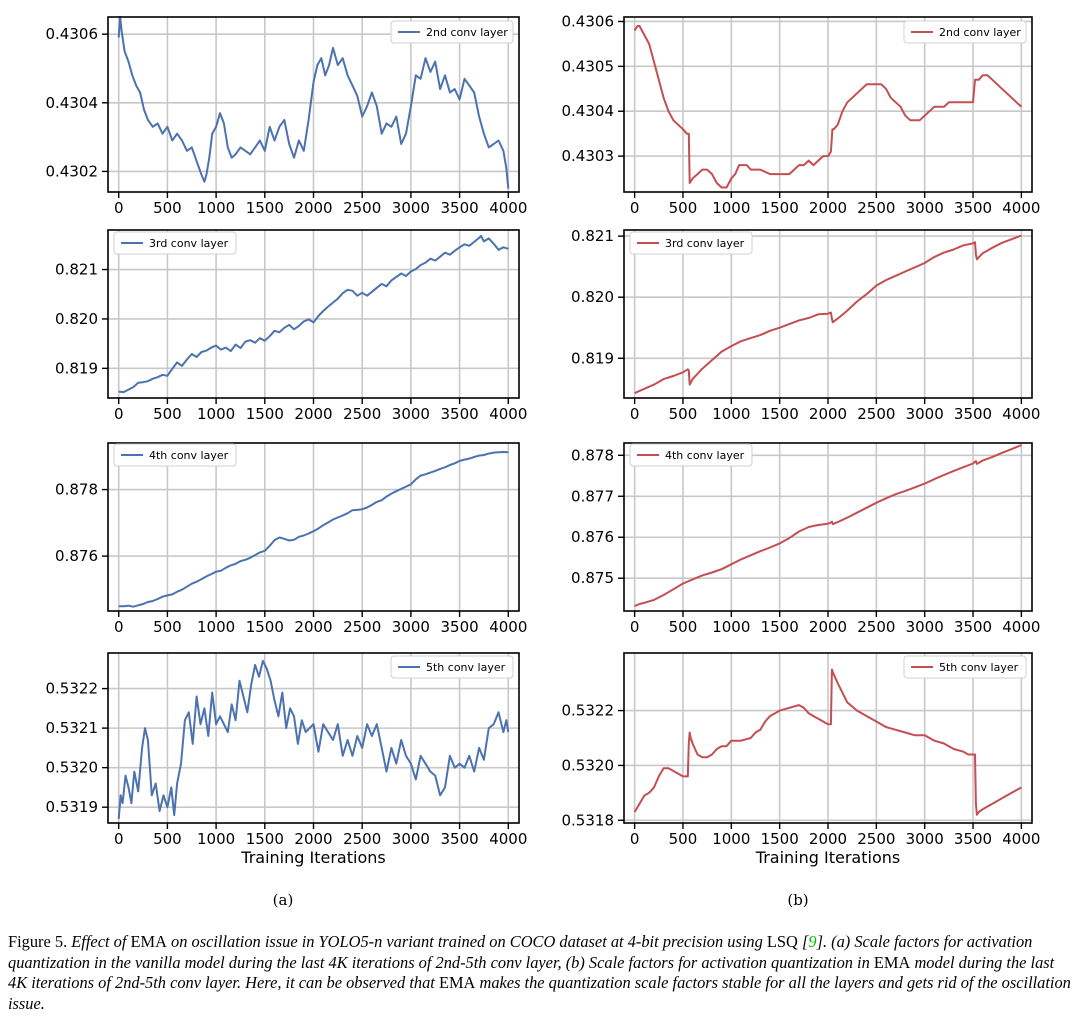 The height and width of the screenshot is (1031, 1080). What do you see at coordinates (980, 32) in the screenshot?
I see `legend-label: 2nd conv layer` at bounding box center [980, 32].